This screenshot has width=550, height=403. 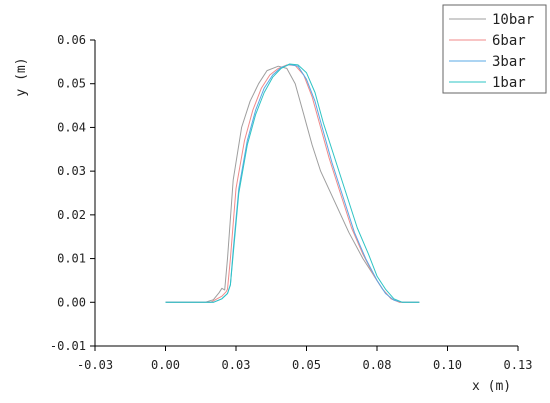 I want to click on legend-label-6bar: 6bar, so click(x=509, y=41).